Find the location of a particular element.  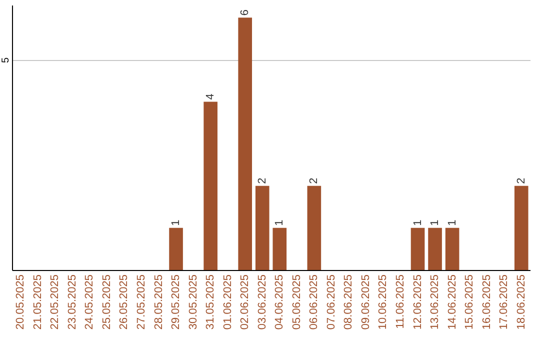

x-tick-label: 27.05.2025 is located at coordinates (142, 302).